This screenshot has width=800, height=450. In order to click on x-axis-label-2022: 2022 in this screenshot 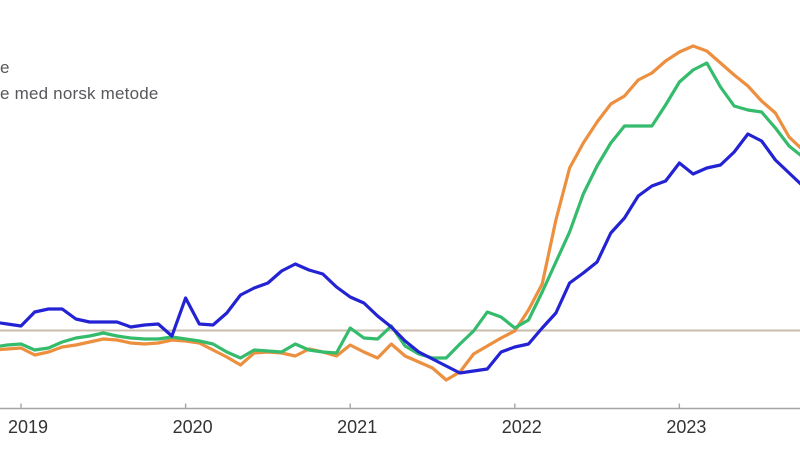, I will do `click(521, 427)`.